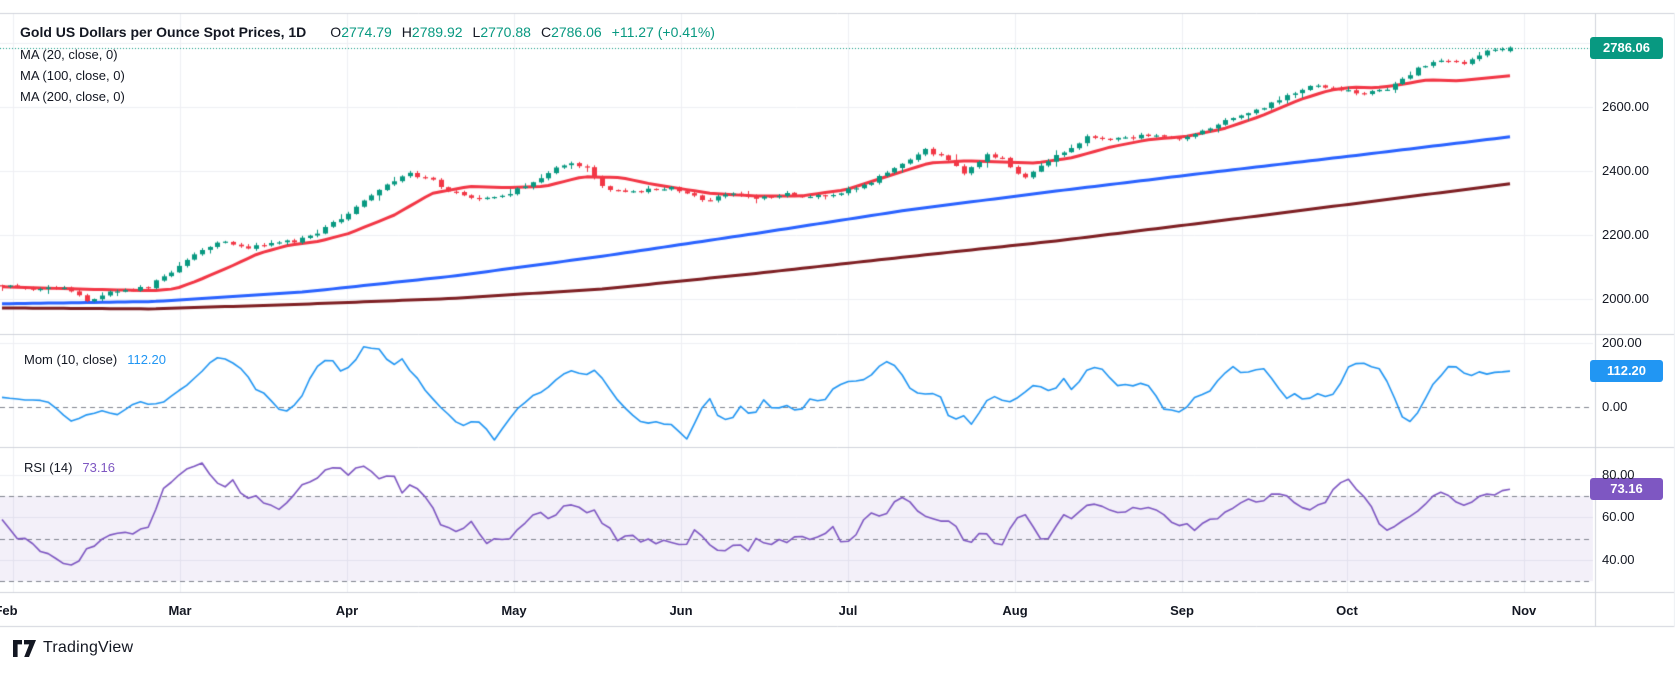 This screenshot has height=674, width=1675. I want to click on month-label: Jul, so click(848, 610).